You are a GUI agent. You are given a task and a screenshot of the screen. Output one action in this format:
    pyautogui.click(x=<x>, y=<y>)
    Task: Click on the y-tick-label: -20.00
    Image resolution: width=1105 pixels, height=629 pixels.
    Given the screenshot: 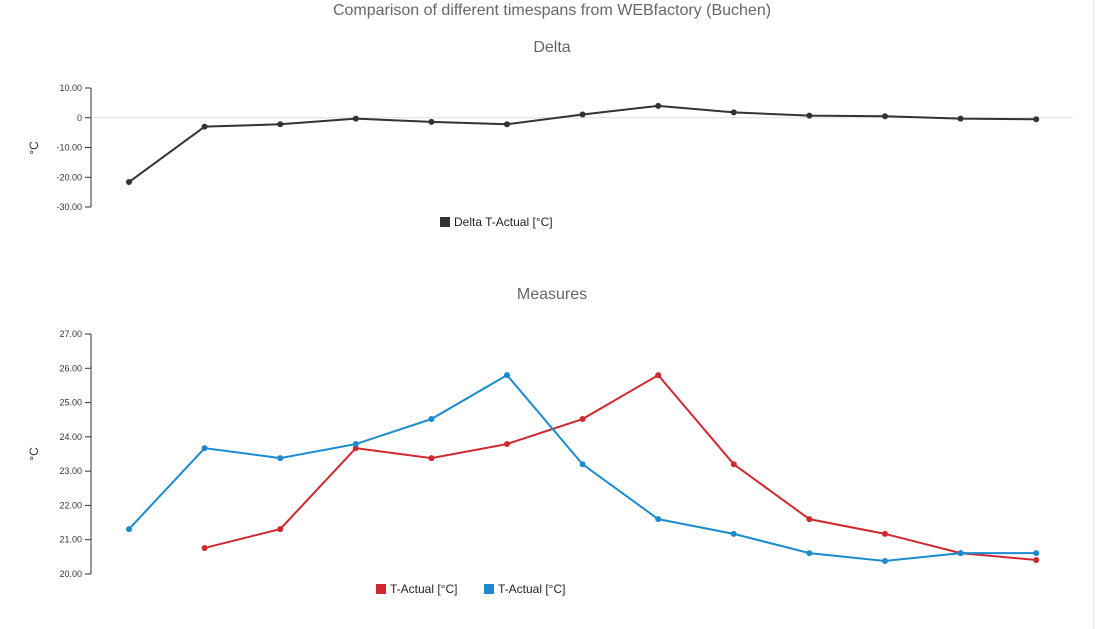 What is the action you would take?
    pyautogui.click(x=69, y=177)
    